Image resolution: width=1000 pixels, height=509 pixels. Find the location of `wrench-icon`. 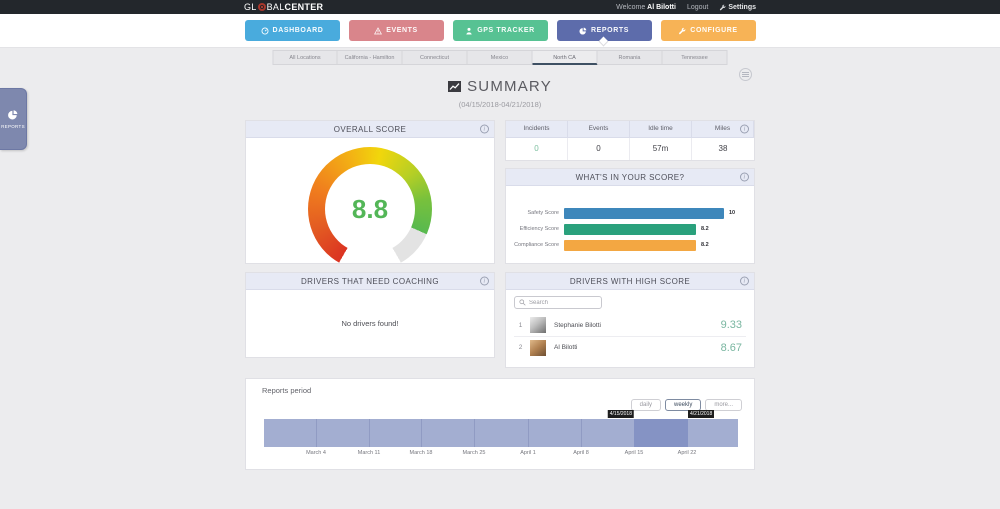

wrench-icon is located at coordinates (682, 30).